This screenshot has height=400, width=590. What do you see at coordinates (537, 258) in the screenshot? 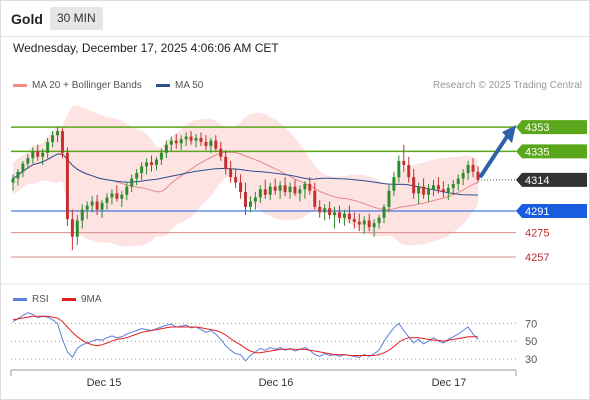
I see `level-label-4257: 4257` at bounding box center [537, 258].